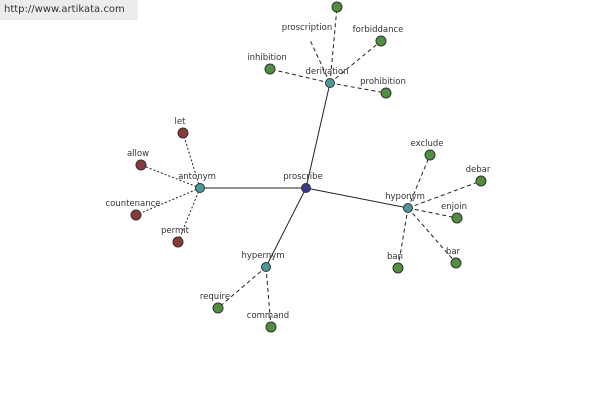  What do you see at coordinates (478, 170) in the screenshot?
I see `node-label: debar` at bounding box center [478, 170].